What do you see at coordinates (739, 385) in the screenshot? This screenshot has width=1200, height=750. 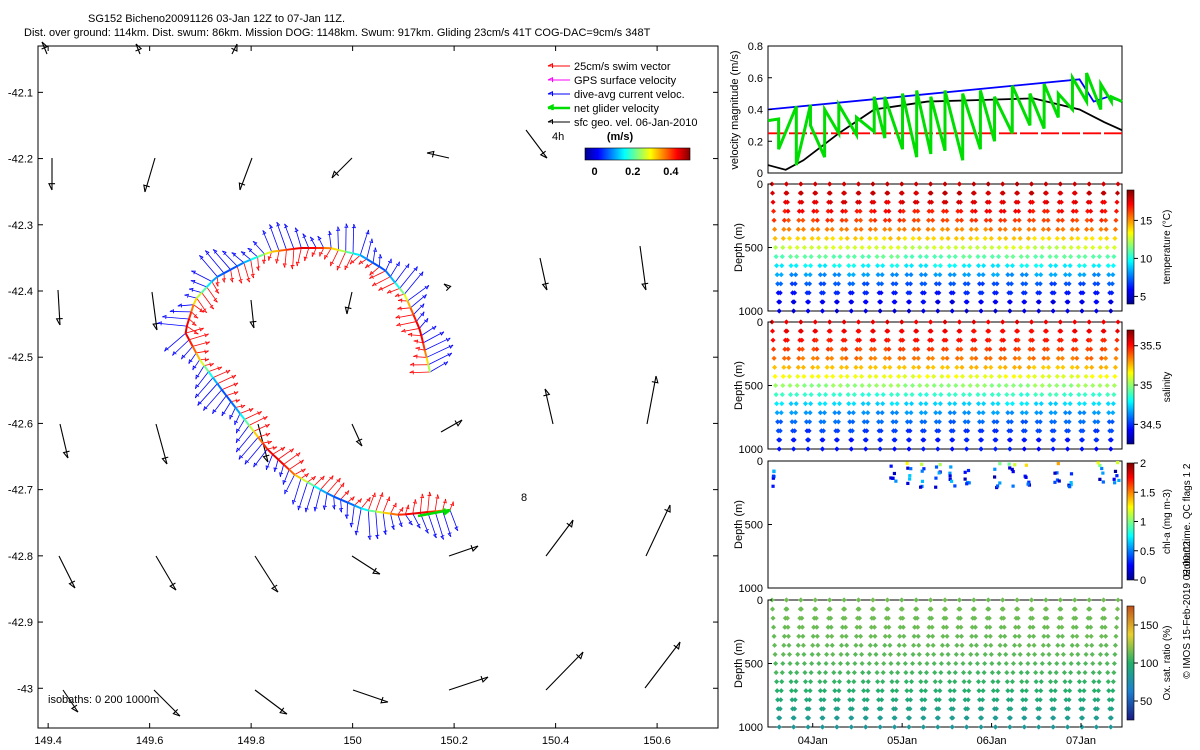 I see `scatter-ylabel: Depth (m)` at bounding box center [739, 385].